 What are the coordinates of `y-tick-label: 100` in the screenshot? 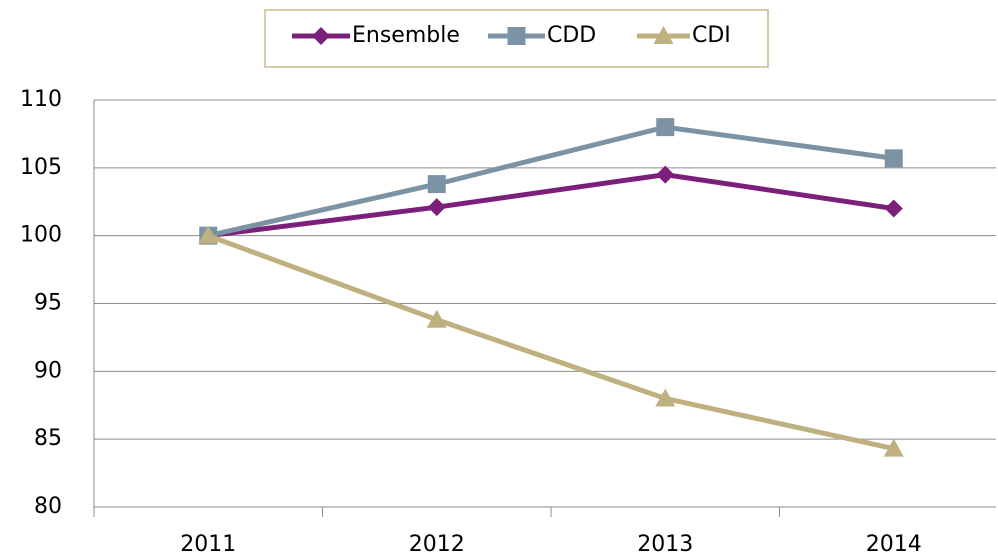 It's located at (41, 235).